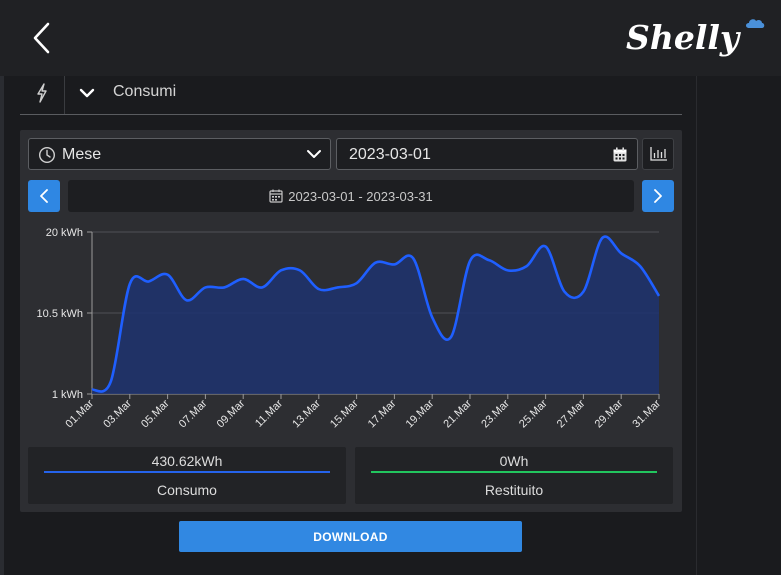 Image resolution: width=781 pixels, height=575 pixels. What do you see at coordinates (514, 461) in the screenshot?
I see `restituito-value: 0Wh` at bounding box center [514, 461].